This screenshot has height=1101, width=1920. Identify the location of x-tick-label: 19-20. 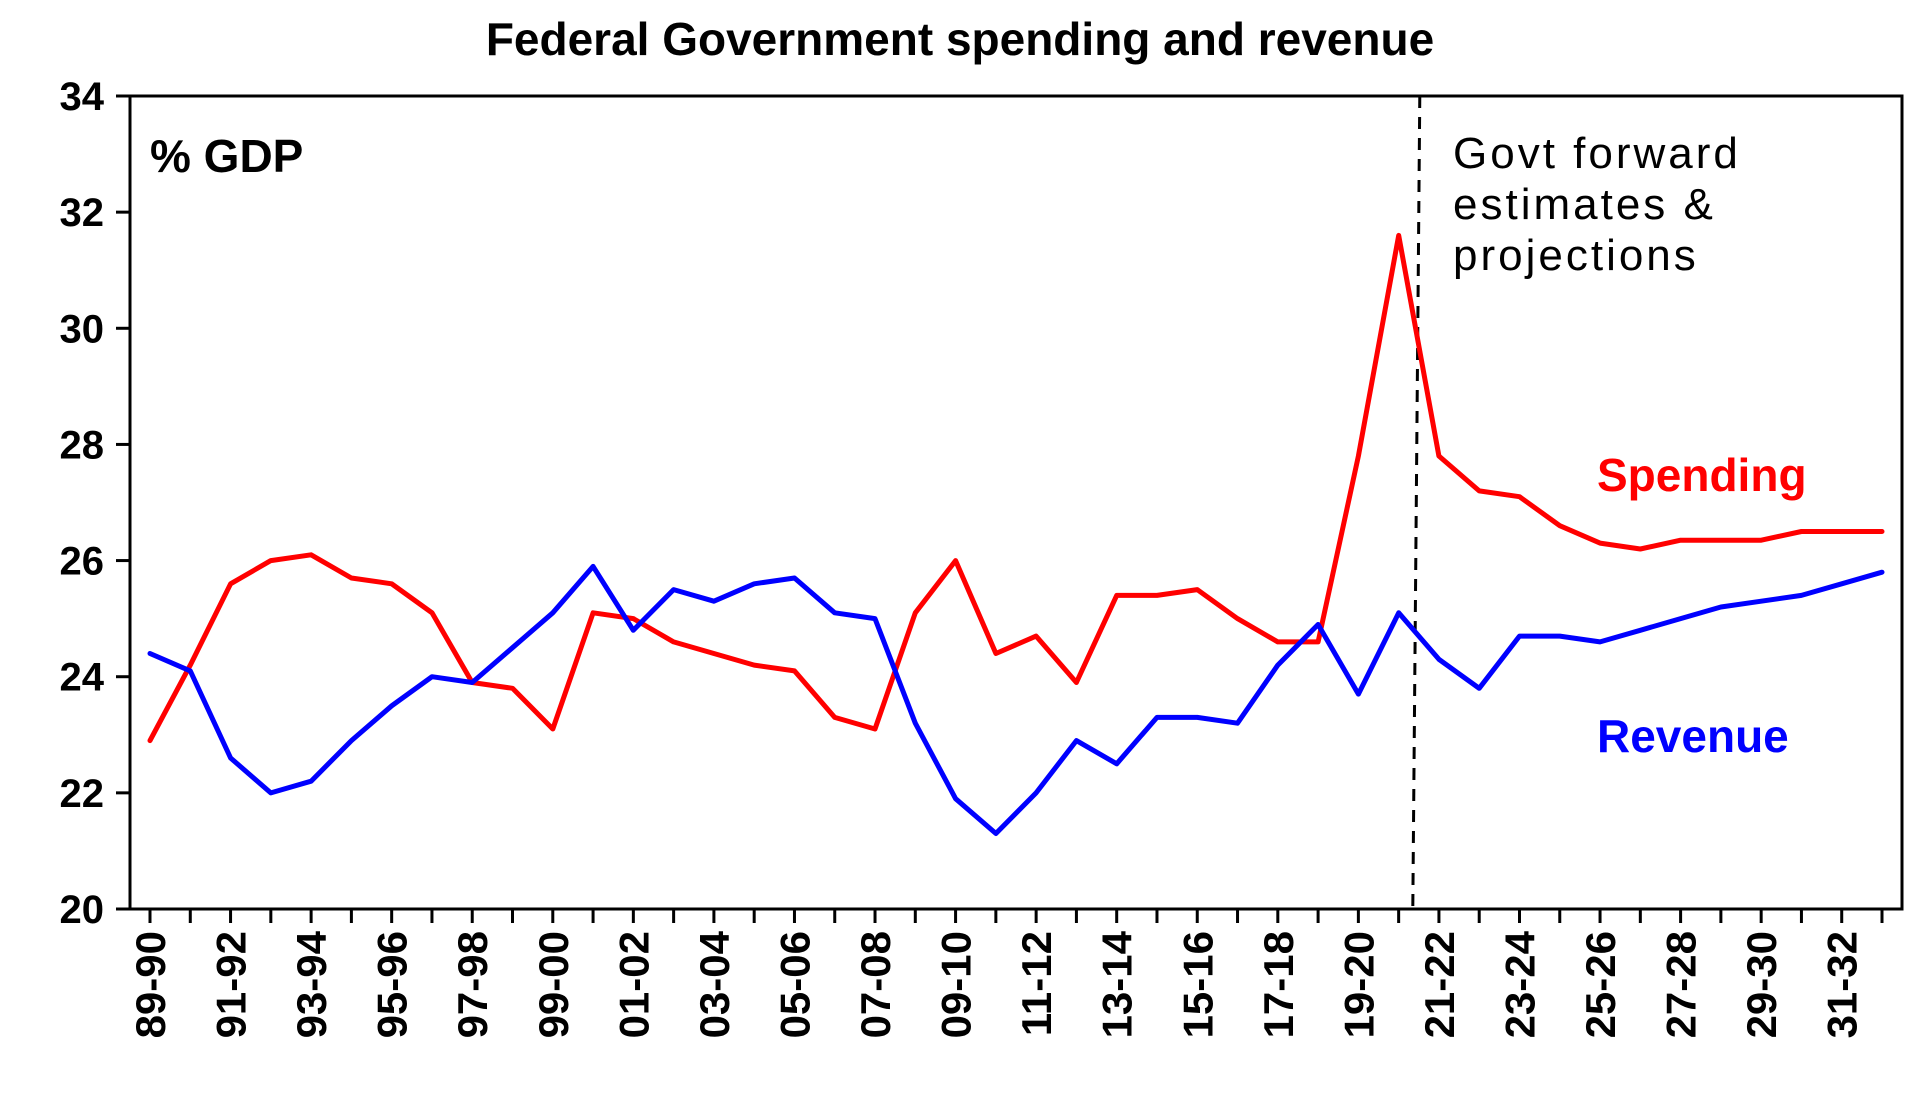
(1358, 984).